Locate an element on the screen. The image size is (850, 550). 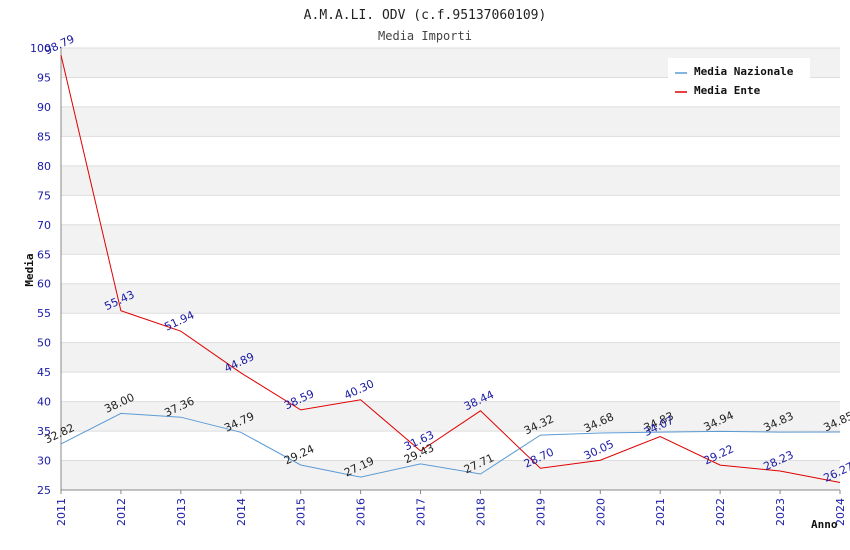
y-tick-label: 60 is located at coordinates (44, 284).